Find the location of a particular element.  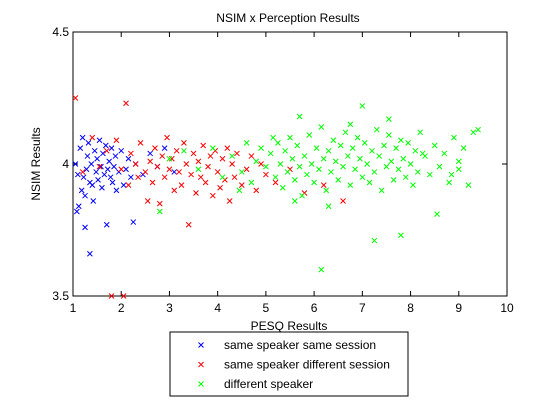

legend-label-0: same speaker same session is located at coordinates (300, 345).